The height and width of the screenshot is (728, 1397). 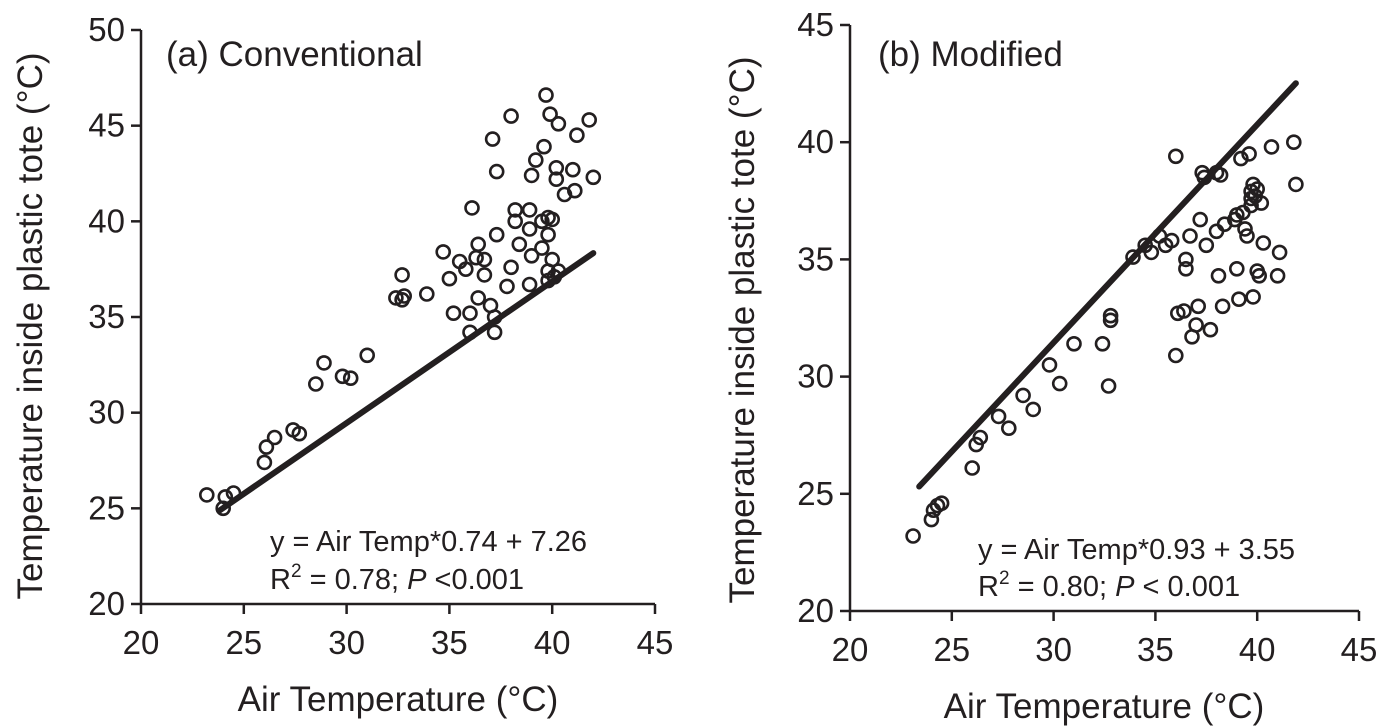 I want to click on panel-a-trend-line, so click(x=406, y=382).